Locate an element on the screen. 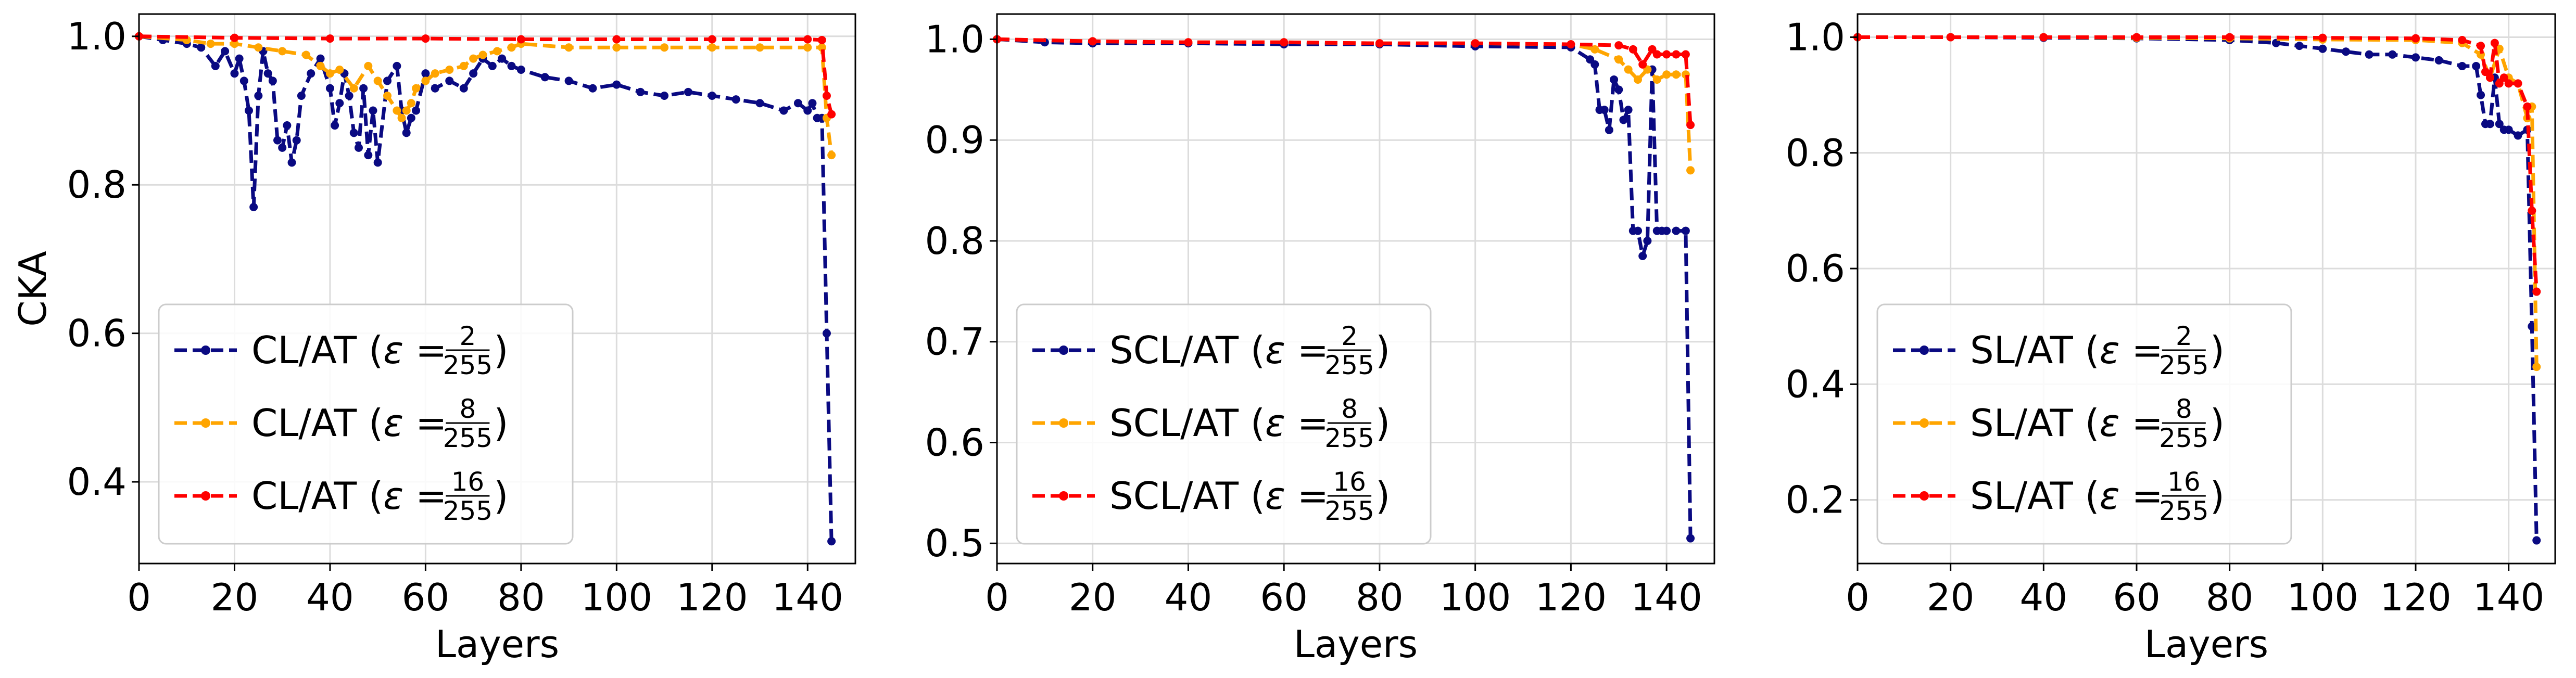  x-tick-label: 80 is located at coordinates (2230, 597).